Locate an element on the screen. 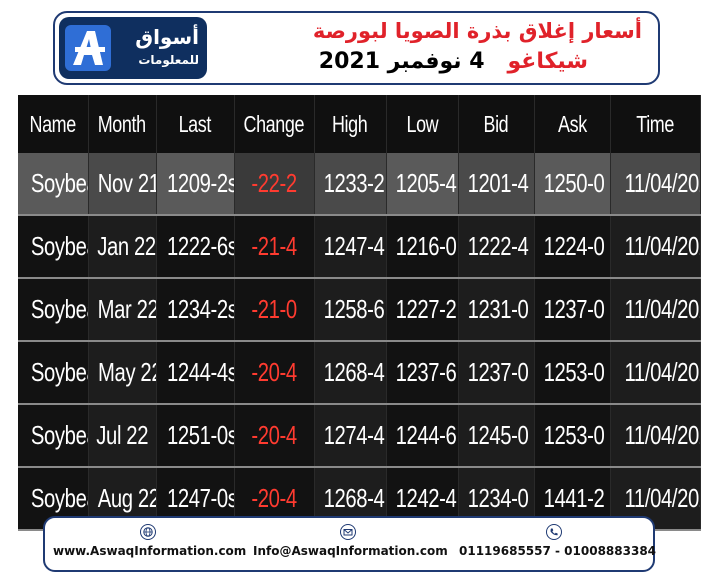 The height and width of the screenshot is (577, 711). col-header-bid: Bid is located at coordinates (496, 124).